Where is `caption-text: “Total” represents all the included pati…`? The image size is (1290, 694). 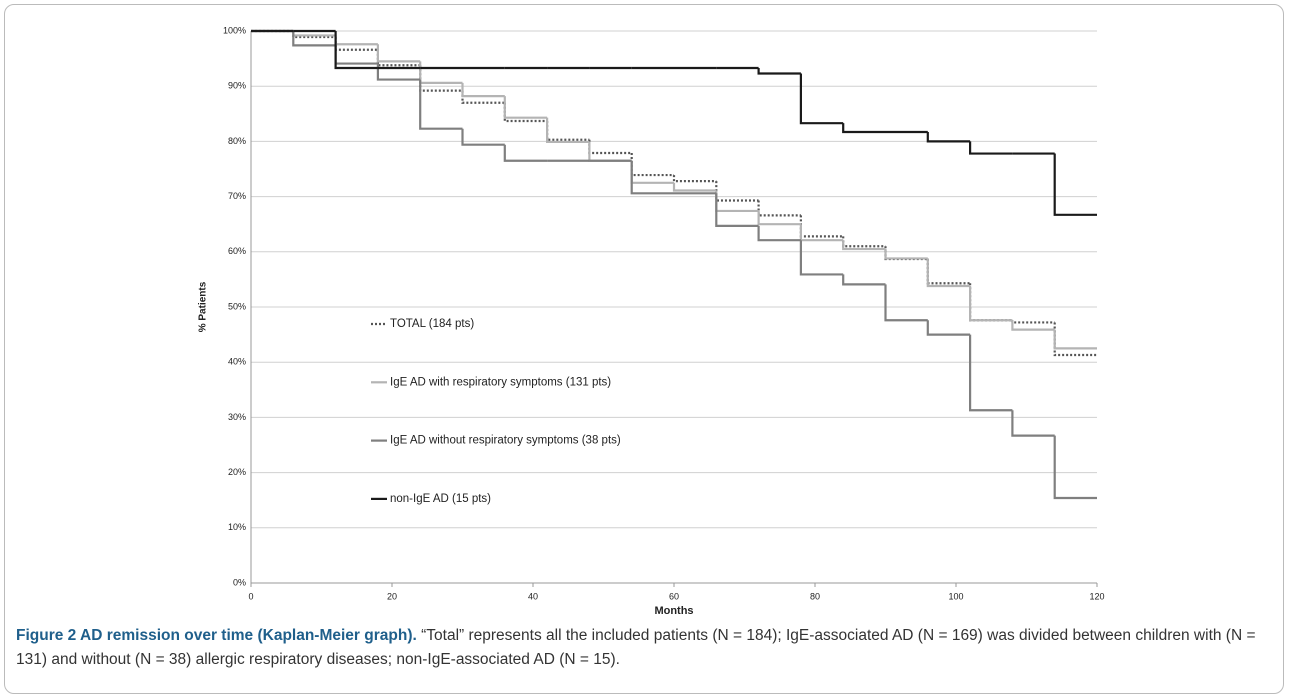 caption-text: “Total” represents all the included pati… is located at coordinates (636, 647).